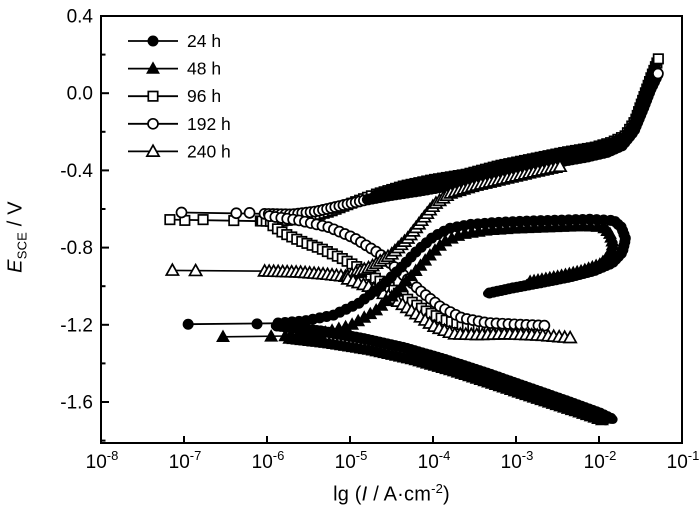  Describe the element at coordinates (399, 494) in the screenshot. I see `x-label-units: / A·cm` at that location.